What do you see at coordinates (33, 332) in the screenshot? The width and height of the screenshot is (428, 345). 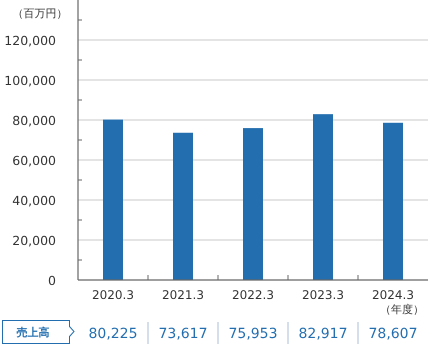 I see `text: 売上高` at bounding box center [33, 332].